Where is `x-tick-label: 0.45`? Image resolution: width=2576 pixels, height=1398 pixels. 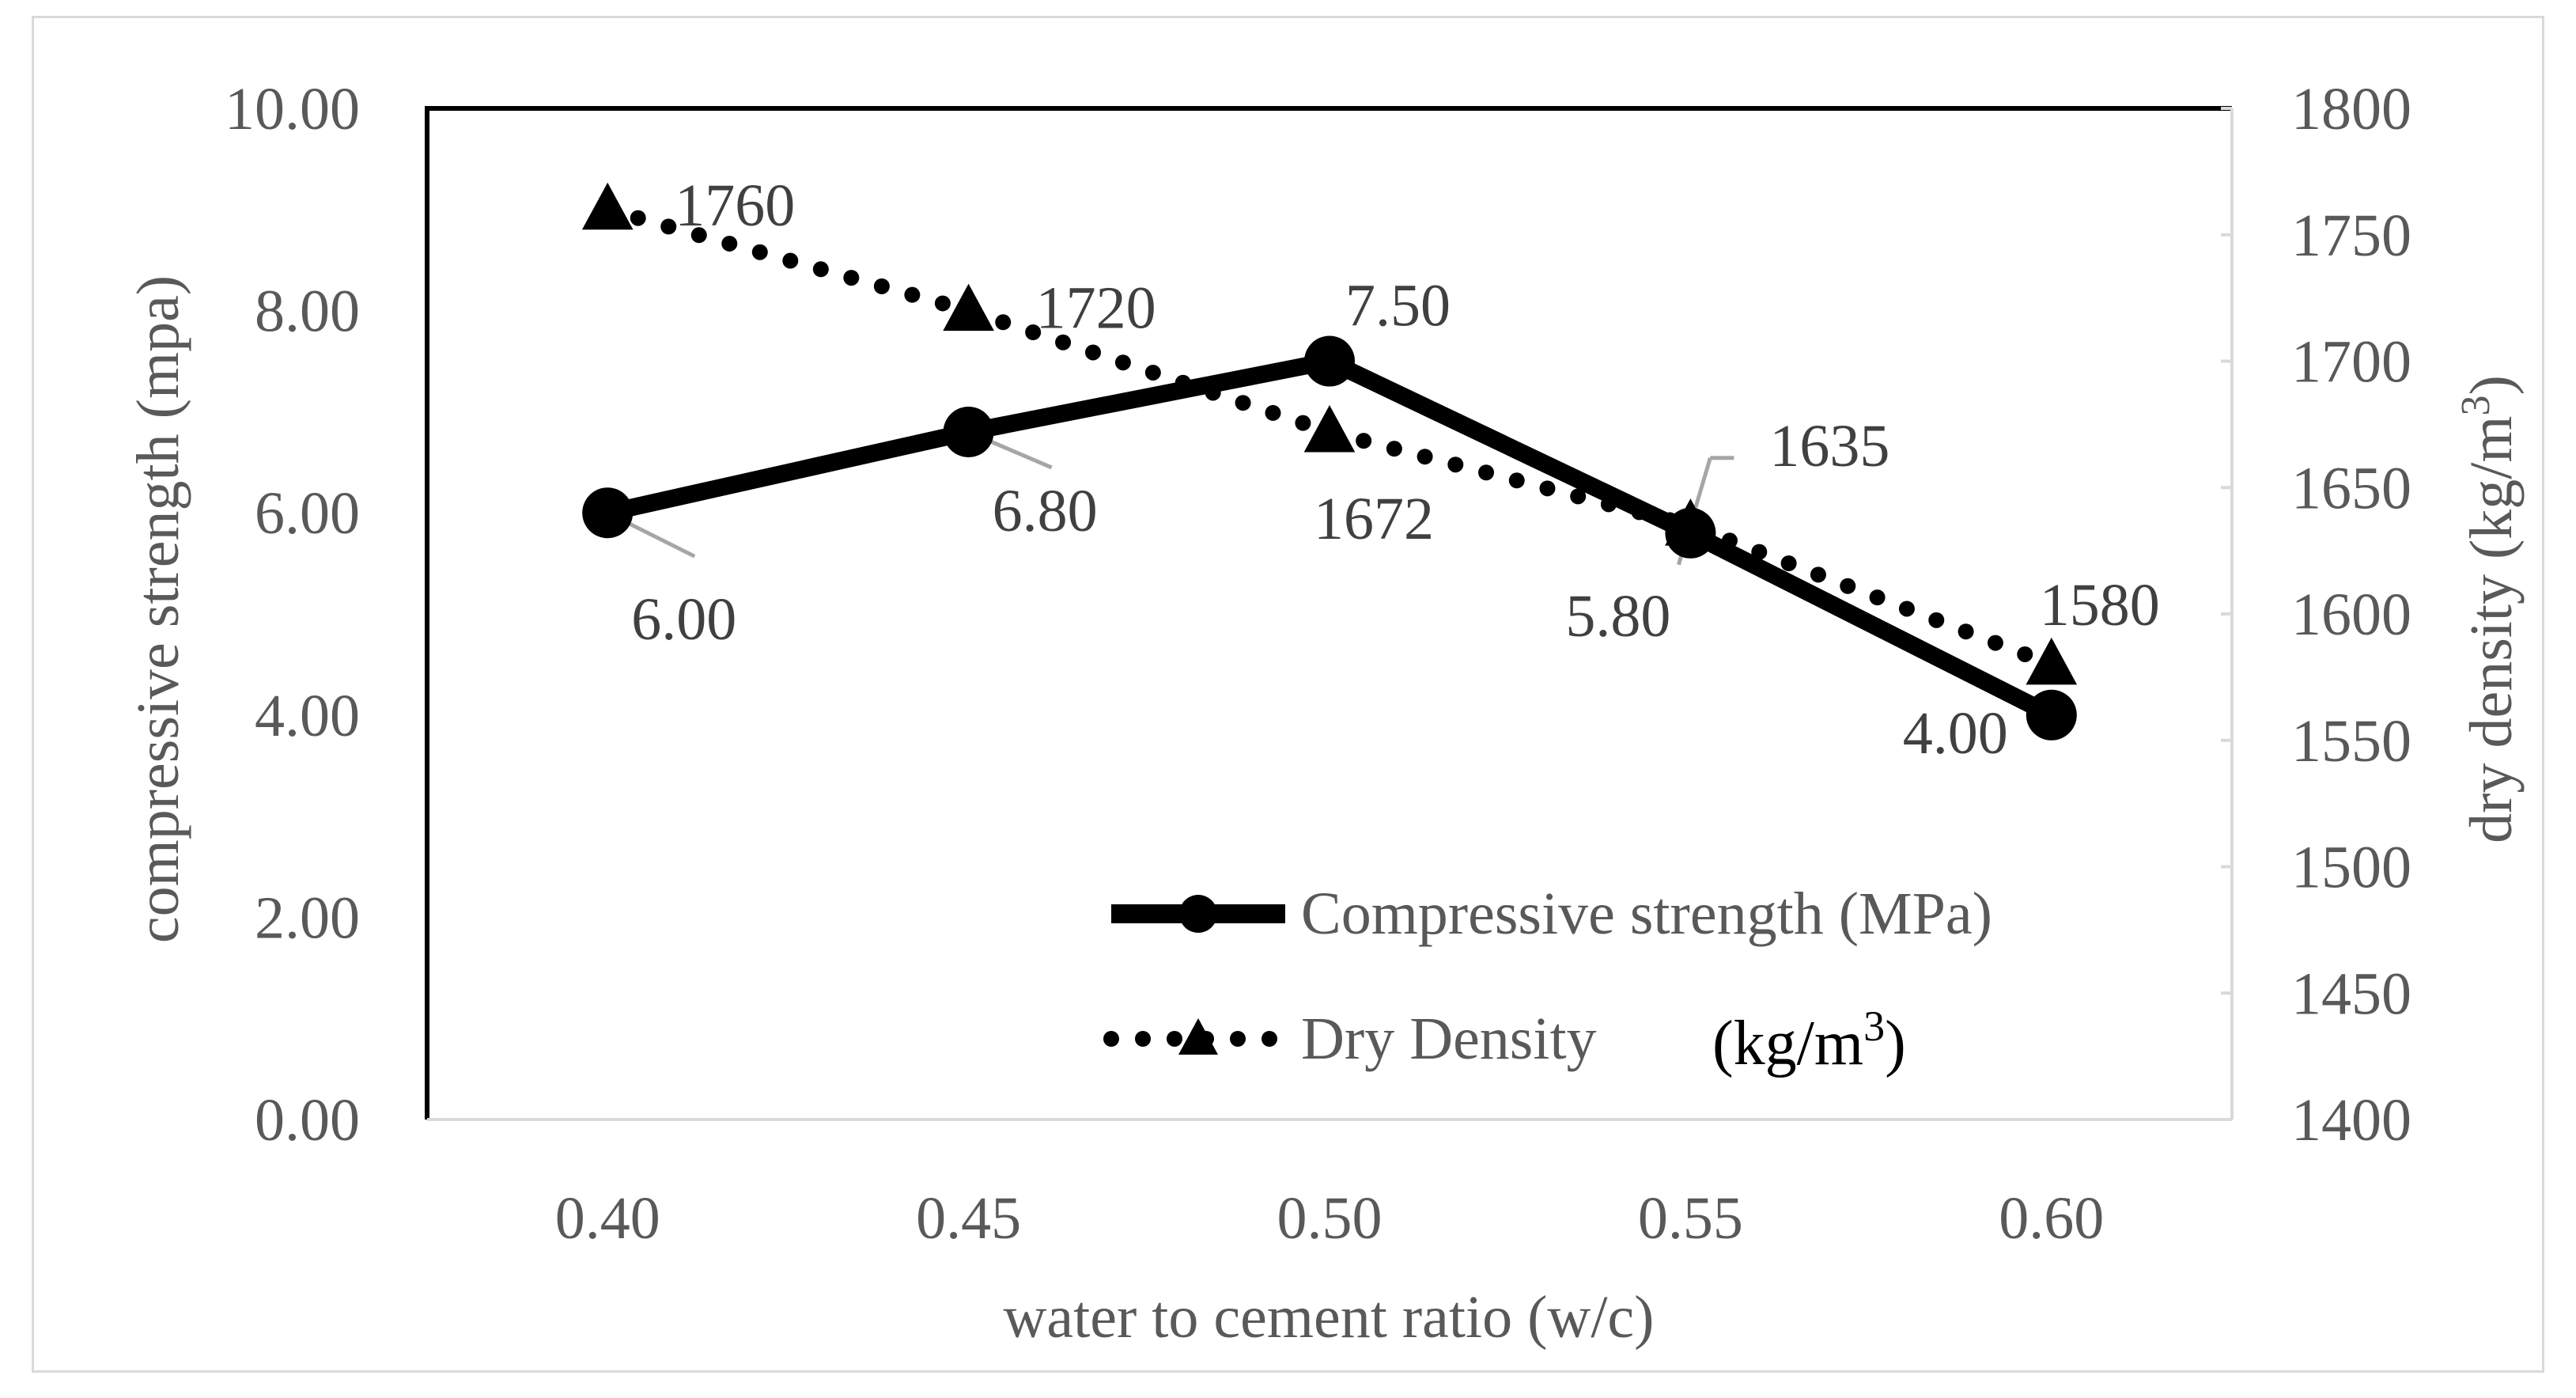
x-tick-label: 0.45 is located at coordinates (969, 1218).